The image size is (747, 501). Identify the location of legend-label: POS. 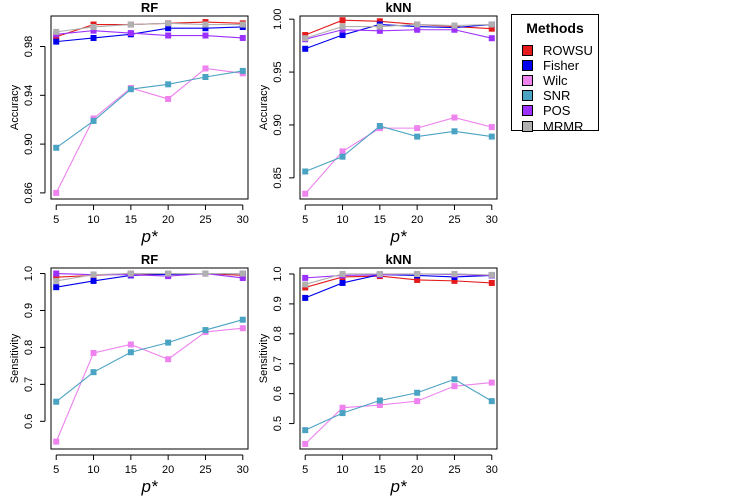
(557, 111).